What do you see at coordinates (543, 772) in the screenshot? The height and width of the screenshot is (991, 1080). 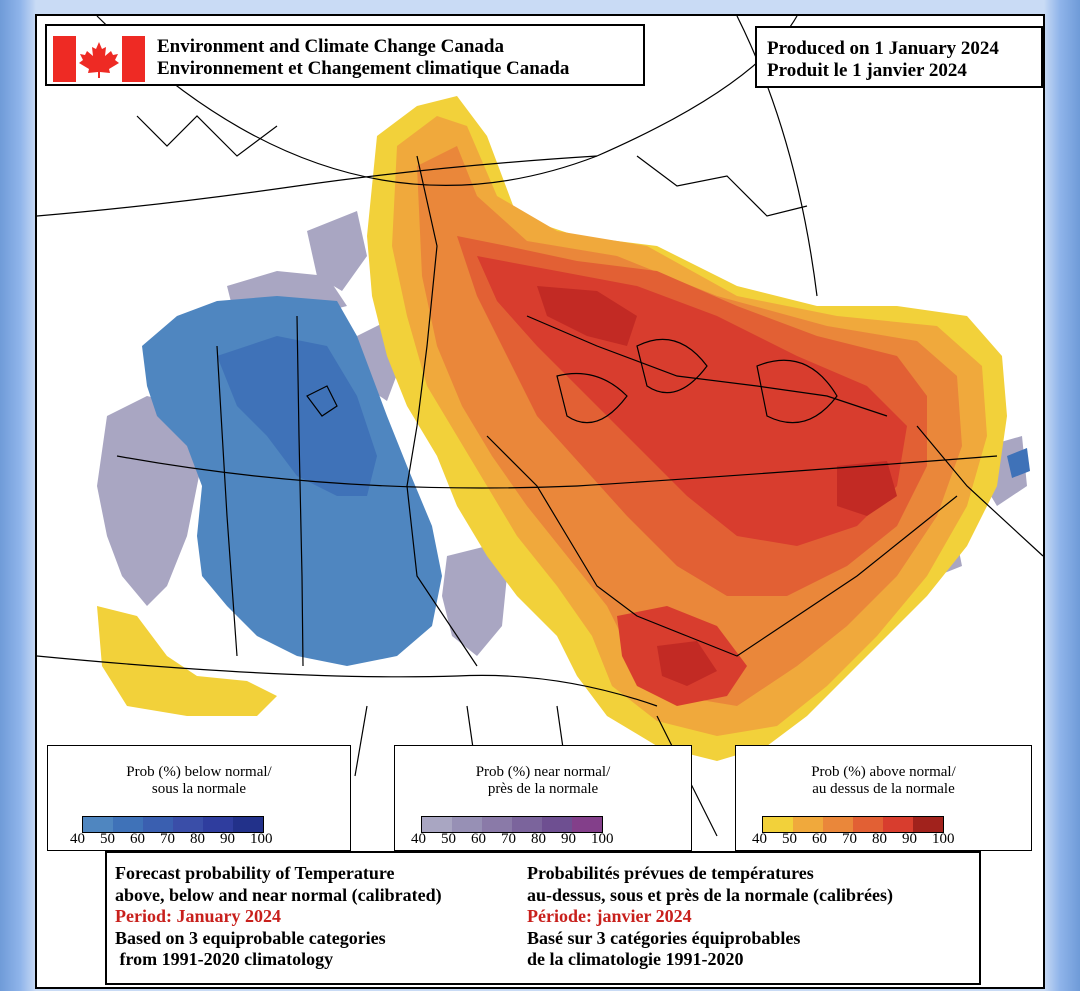 I see `legend-near-title-en: Prob (%) near normal/` at bounding box center [543, 772].